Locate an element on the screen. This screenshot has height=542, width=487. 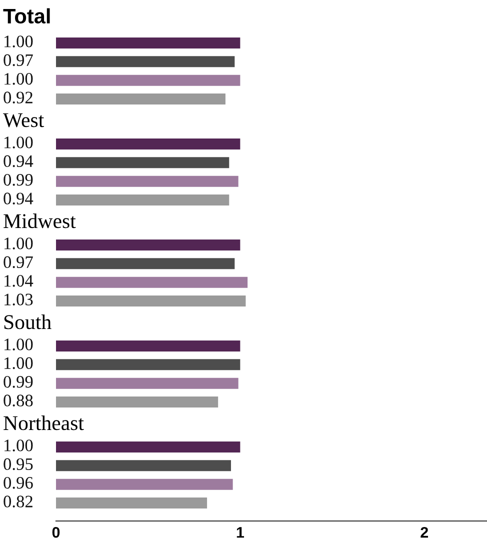
y-tick-label: Midwest is located at coordinates (40, 221).